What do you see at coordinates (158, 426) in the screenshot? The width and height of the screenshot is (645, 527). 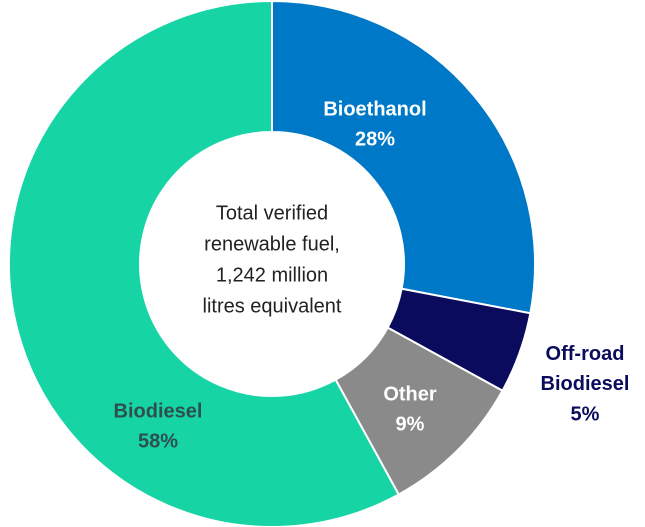 I see `slice-label: Biodiesel 58%` at bounding box center [158, 426].